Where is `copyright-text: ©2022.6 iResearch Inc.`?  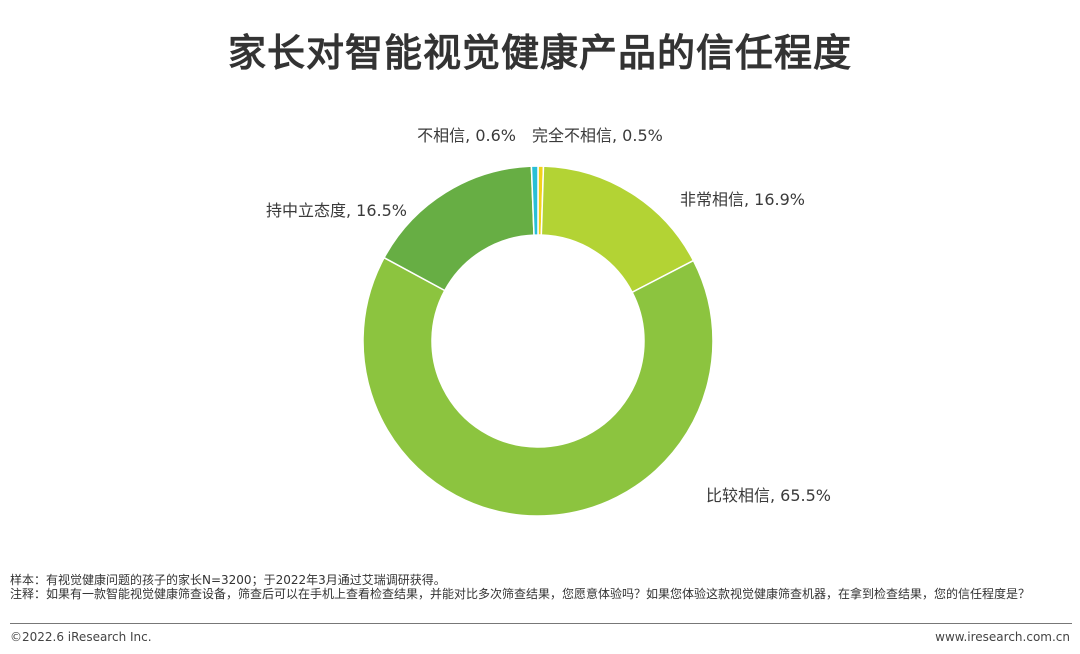
copyright-text: ©2022.6 iResearch Inc. is located at coordinates (81, 637).